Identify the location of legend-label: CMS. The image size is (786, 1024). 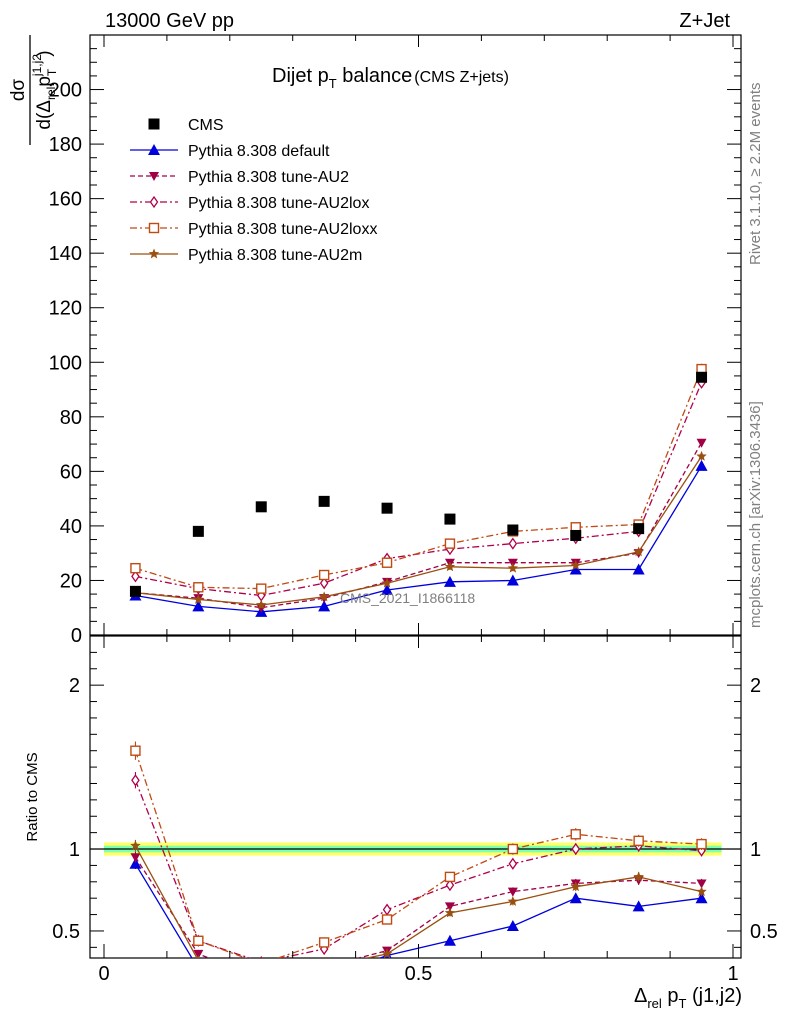
(206, 125).